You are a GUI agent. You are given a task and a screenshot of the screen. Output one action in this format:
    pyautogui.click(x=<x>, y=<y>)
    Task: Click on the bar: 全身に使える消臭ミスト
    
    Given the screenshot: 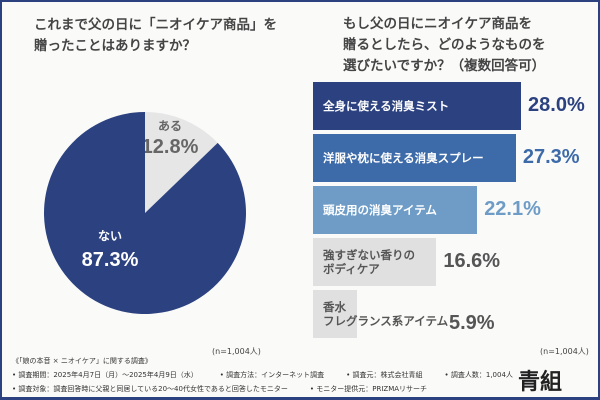 What is the action you would take?
    pyautogui.click(x=417, y=106)
    